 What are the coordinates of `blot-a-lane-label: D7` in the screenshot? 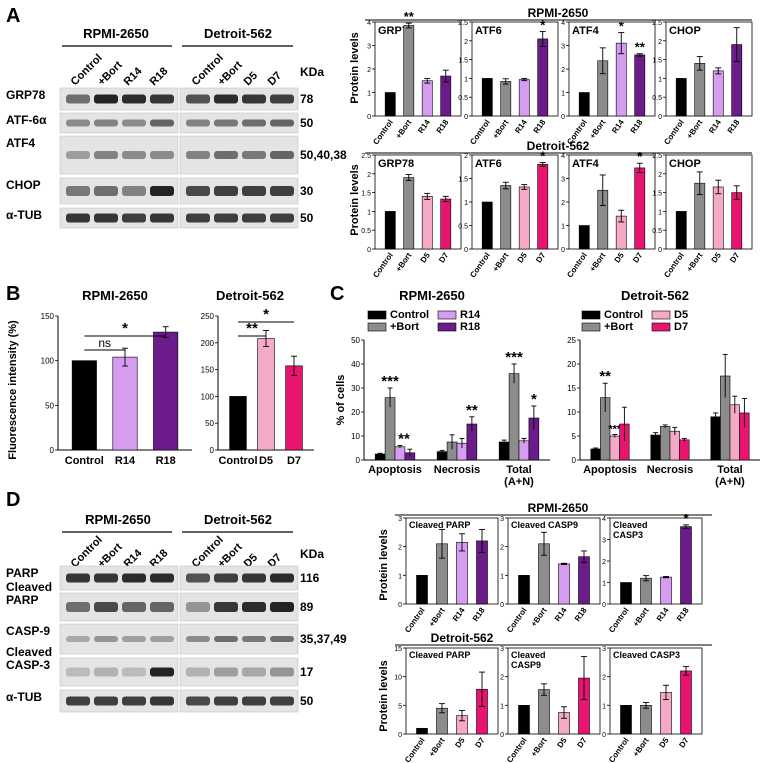 It's located at (275, 79).